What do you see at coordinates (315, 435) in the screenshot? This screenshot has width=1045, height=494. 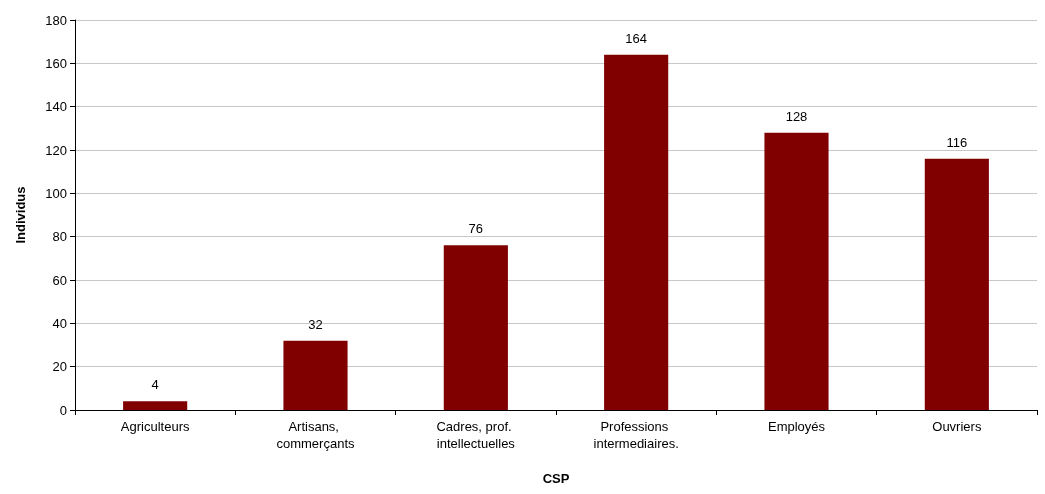 I see `x-tick-label: Artisans, commerçants` at bounding box center [315, 435].